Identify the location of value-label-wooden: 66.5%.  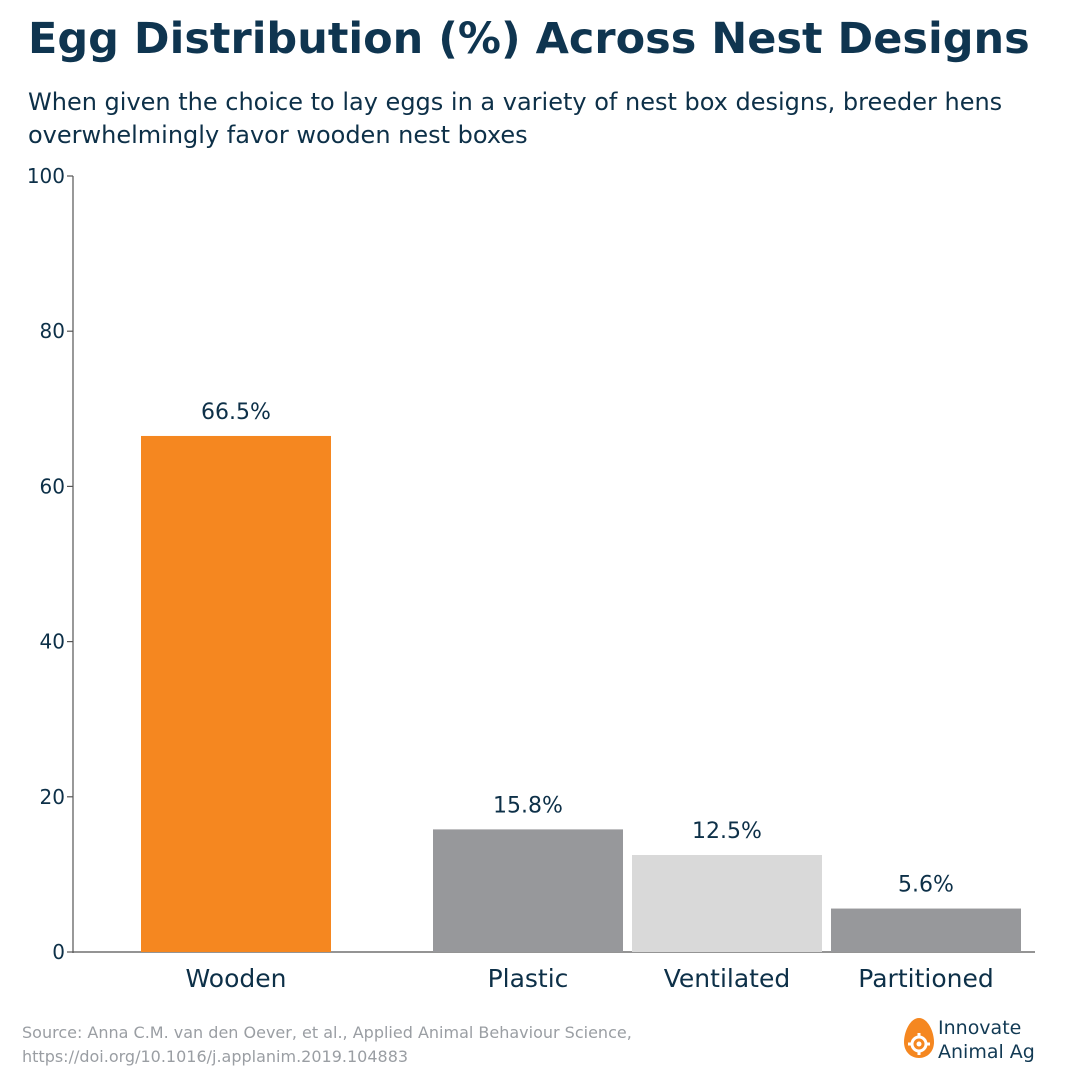
(236, 412).